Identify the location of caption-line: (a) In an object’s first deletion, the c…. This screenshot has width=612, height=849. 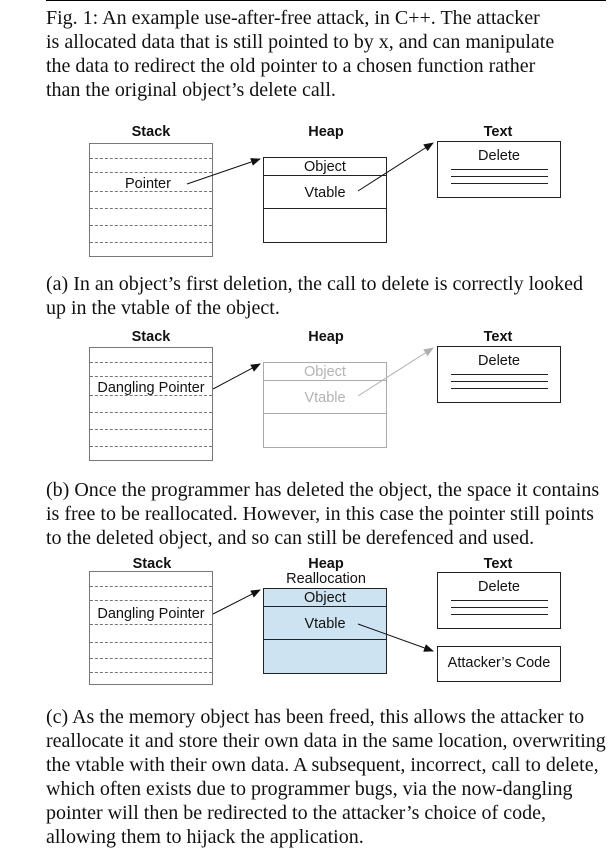
(315, 284).